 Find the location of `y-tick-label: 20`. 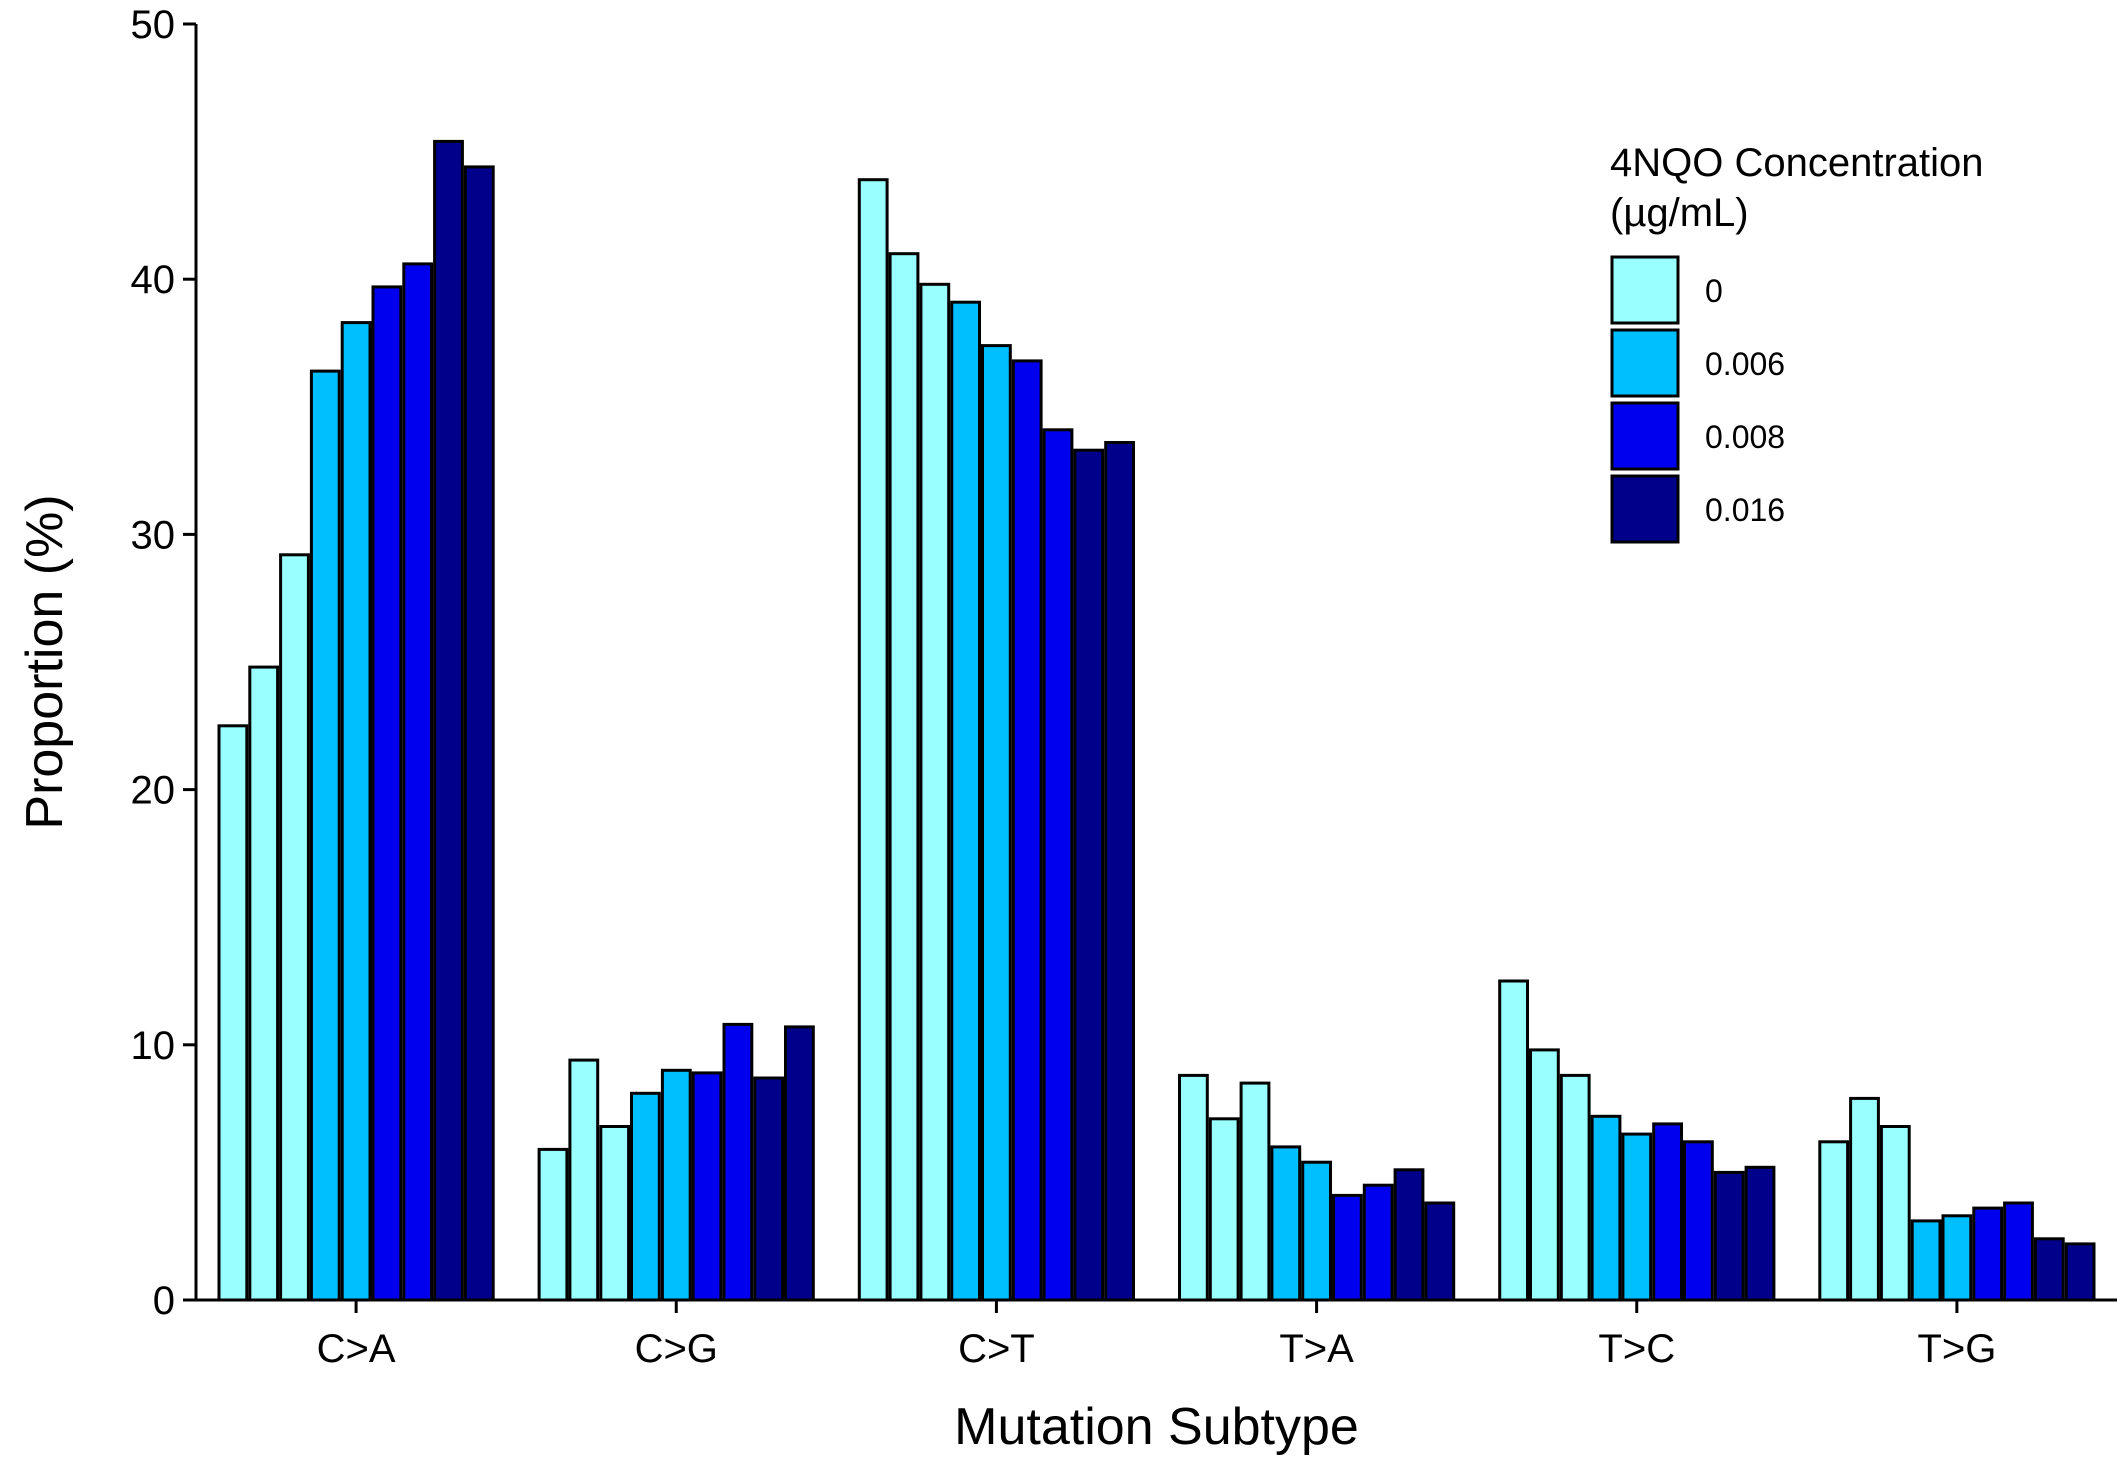

y-tick-label: 20 is located at coordinates (153, 791).